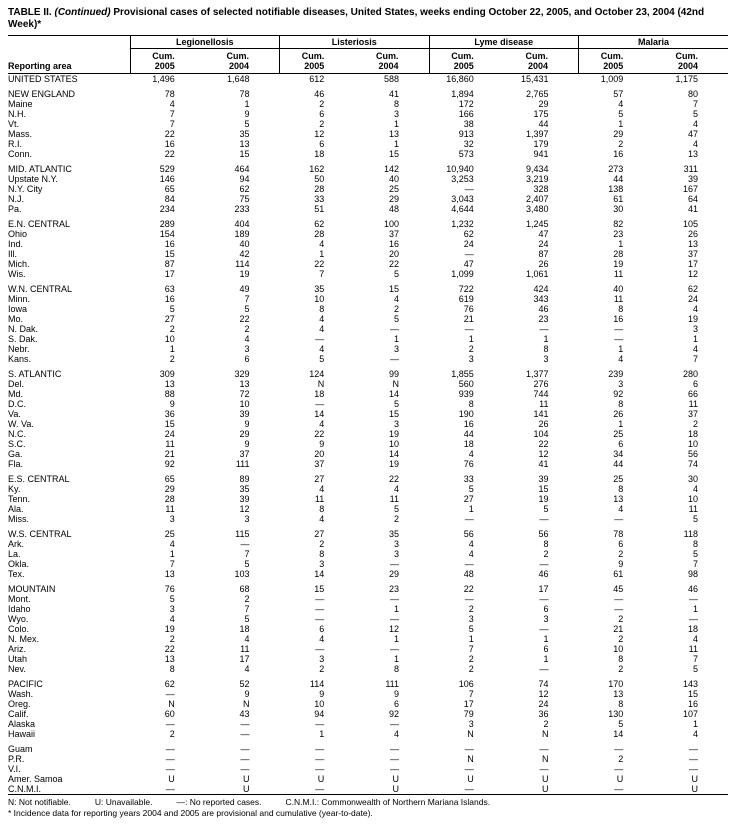 This screenshot has height=828, width=736. I want to click on cum-label: Cum., so click(612, 56).